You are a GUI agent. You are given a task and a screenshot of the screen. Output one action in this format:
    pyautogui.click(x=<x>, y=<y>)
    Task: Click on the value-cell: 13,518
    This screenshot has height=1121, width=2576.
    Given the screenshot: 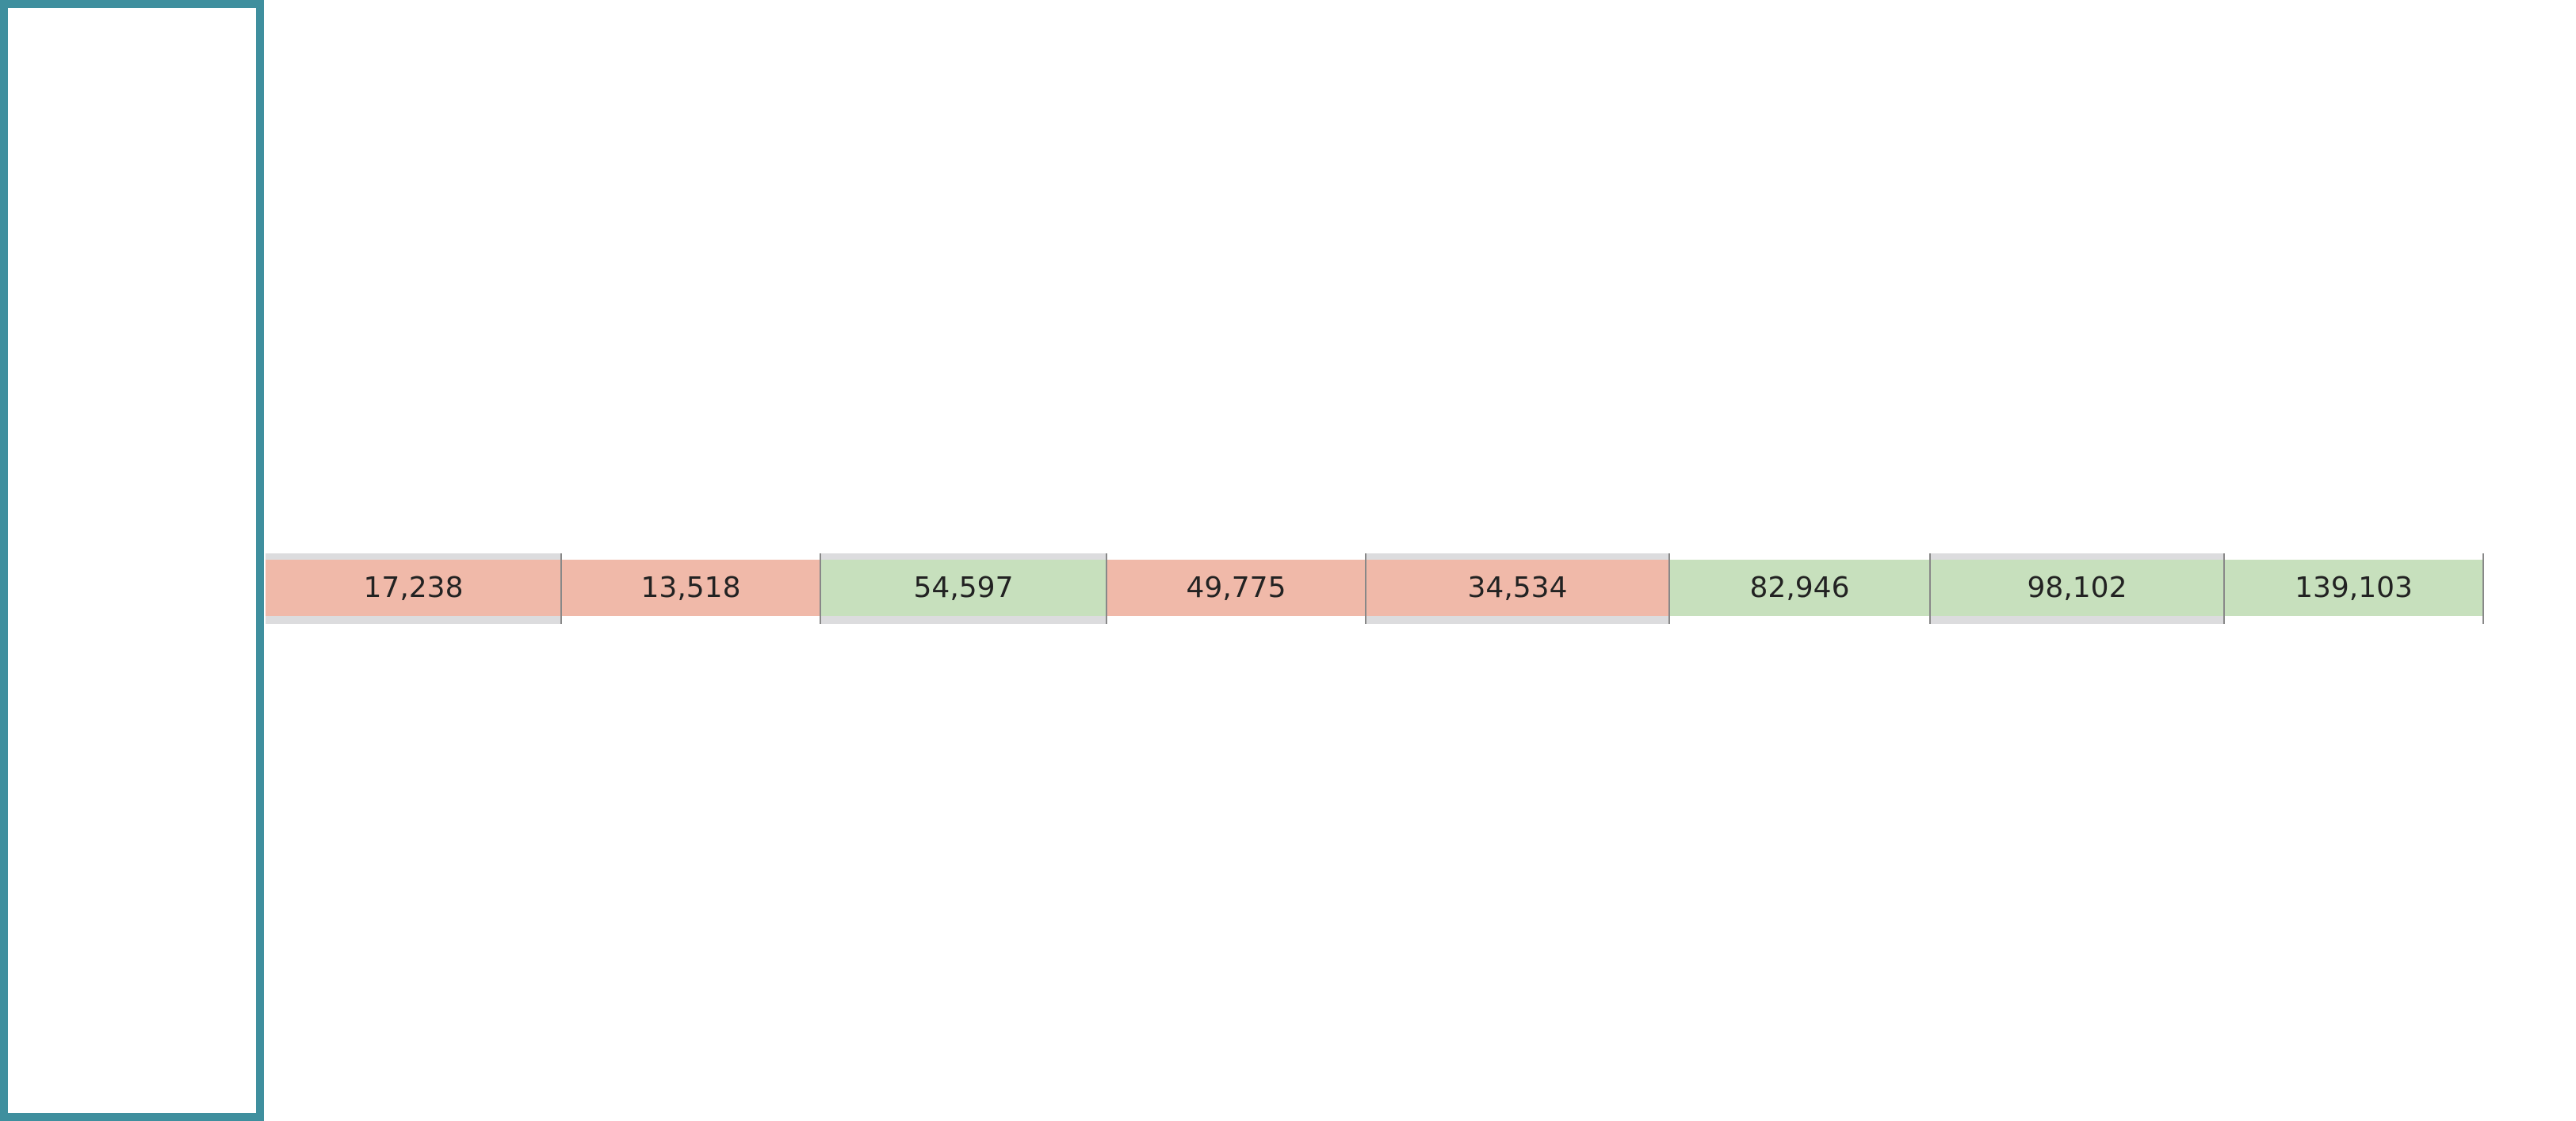 What is the action you would take?
    pyautogui.click(x=690, y=589)
    